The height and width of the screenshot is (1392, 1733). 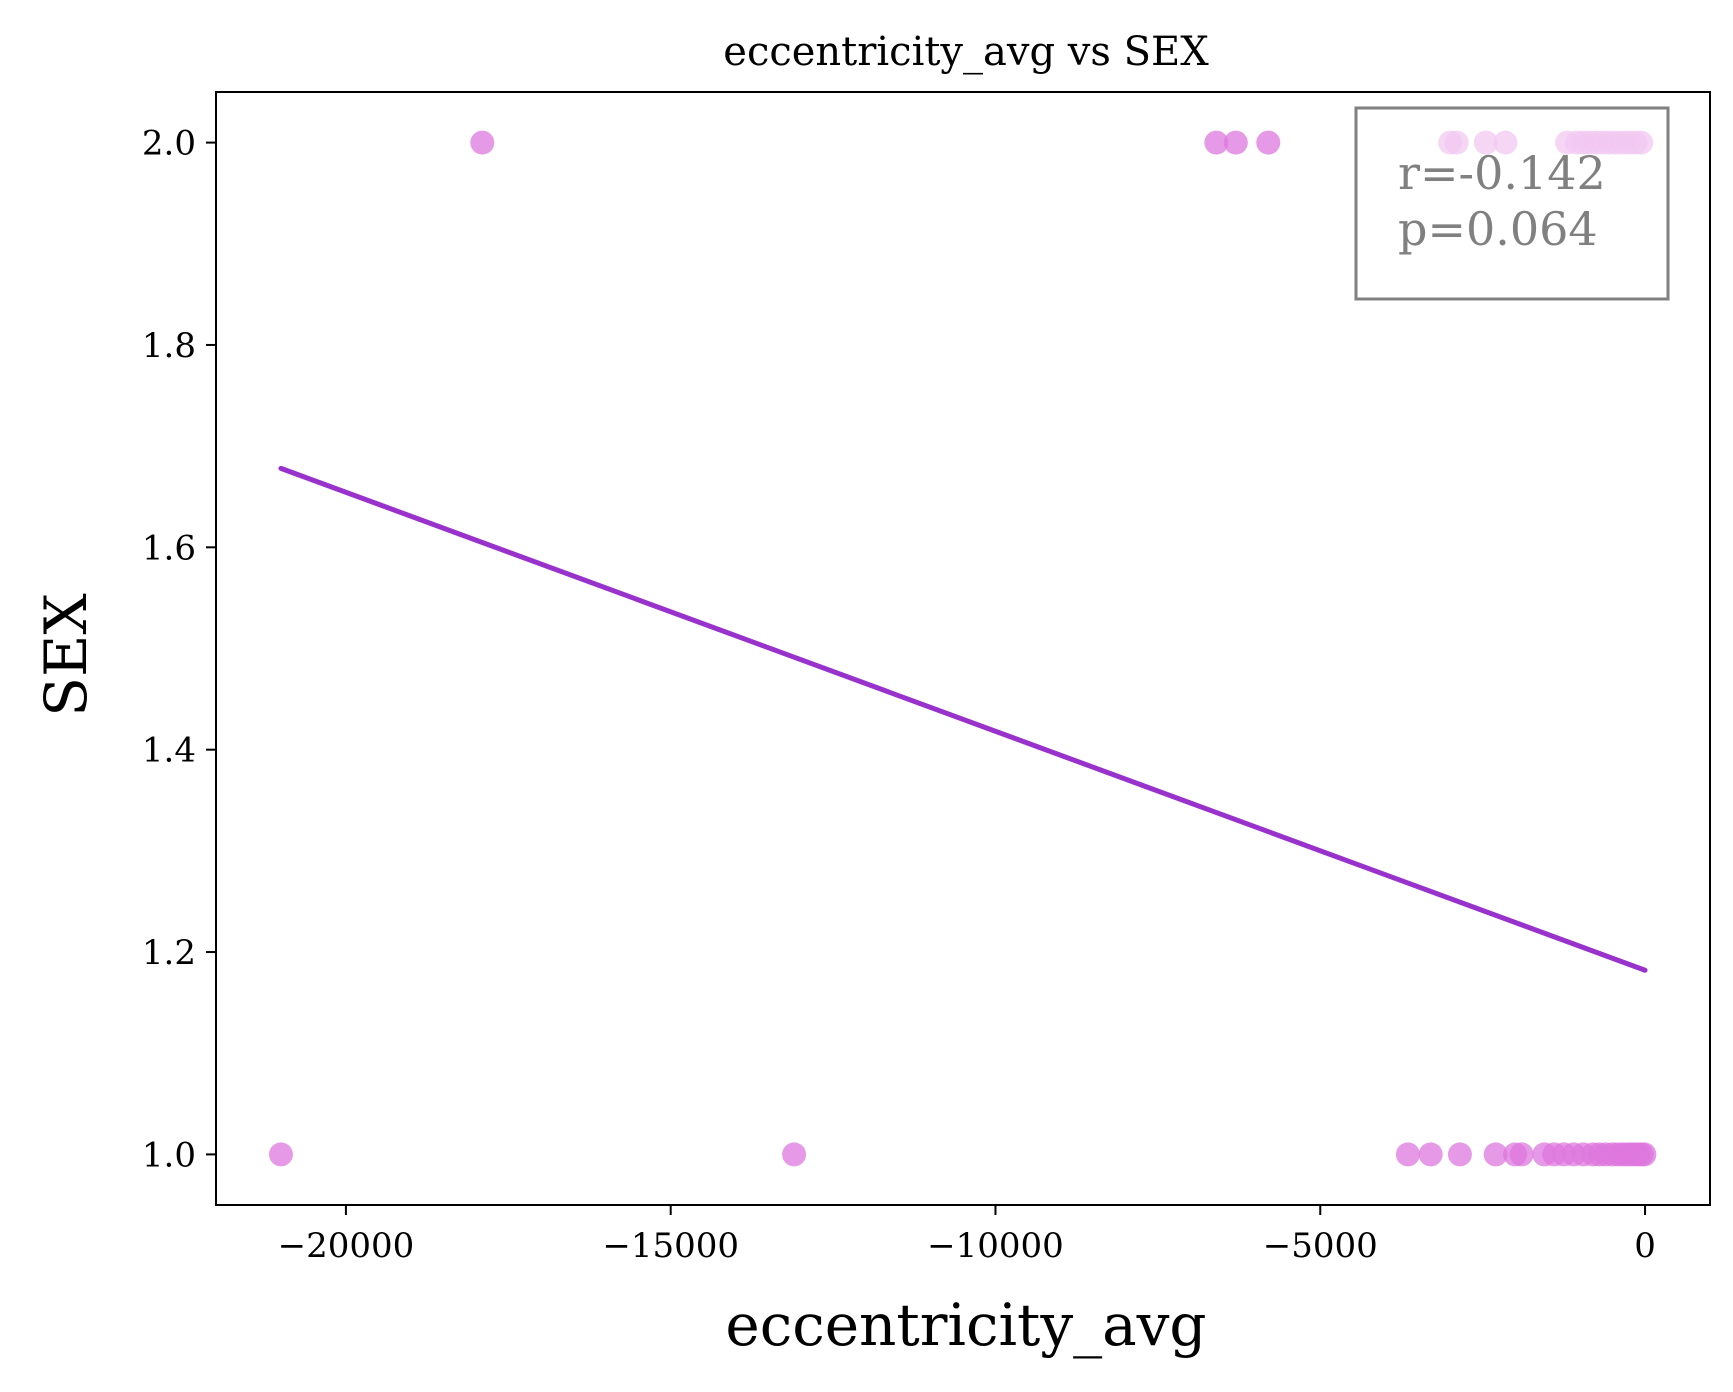 What do you see at coordinates (965, 1325) in the screenshot?
I see `x-axis-label: eccentricity_avg` at bounding box center [965, 1325].